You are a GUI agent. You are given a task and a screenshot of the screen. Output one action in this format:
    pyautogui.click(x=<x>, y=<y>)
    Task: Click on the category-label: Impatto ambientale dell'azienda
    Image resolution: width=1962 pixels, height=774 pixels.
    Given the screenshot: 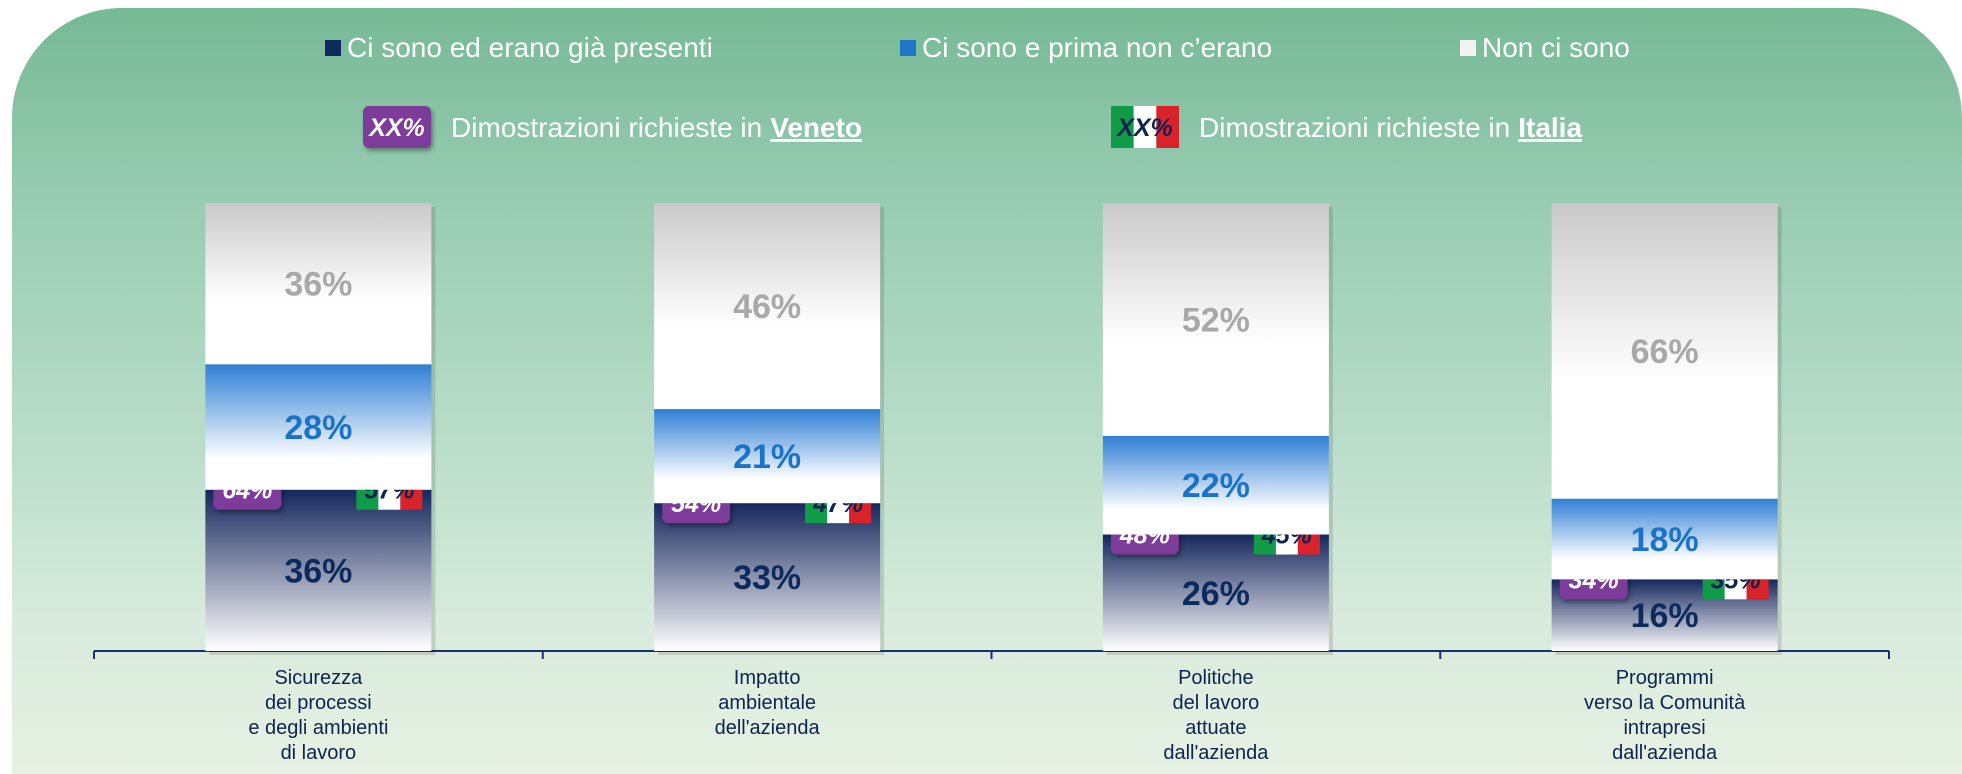 What is the action you would take?
    pyautogui.click(x=767, y=703)
    